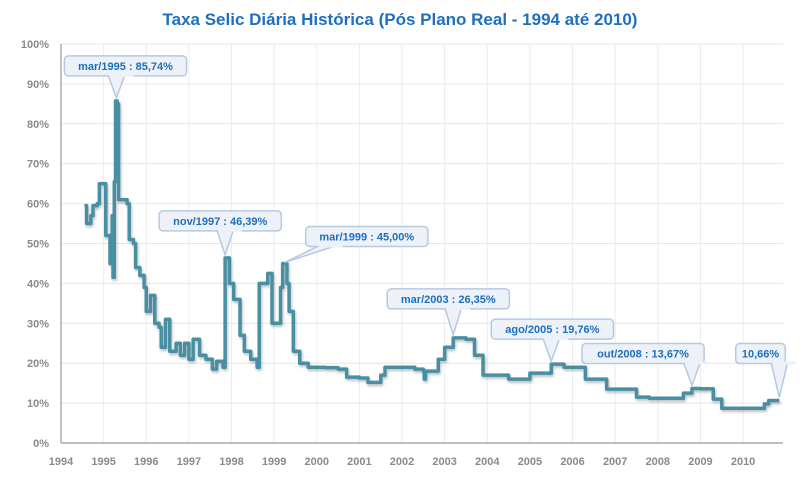 The image size is (800, 485). Describe the element at coordinates (274, 462) in the screenshot. I see `x-tick-label: 1999` at that location.